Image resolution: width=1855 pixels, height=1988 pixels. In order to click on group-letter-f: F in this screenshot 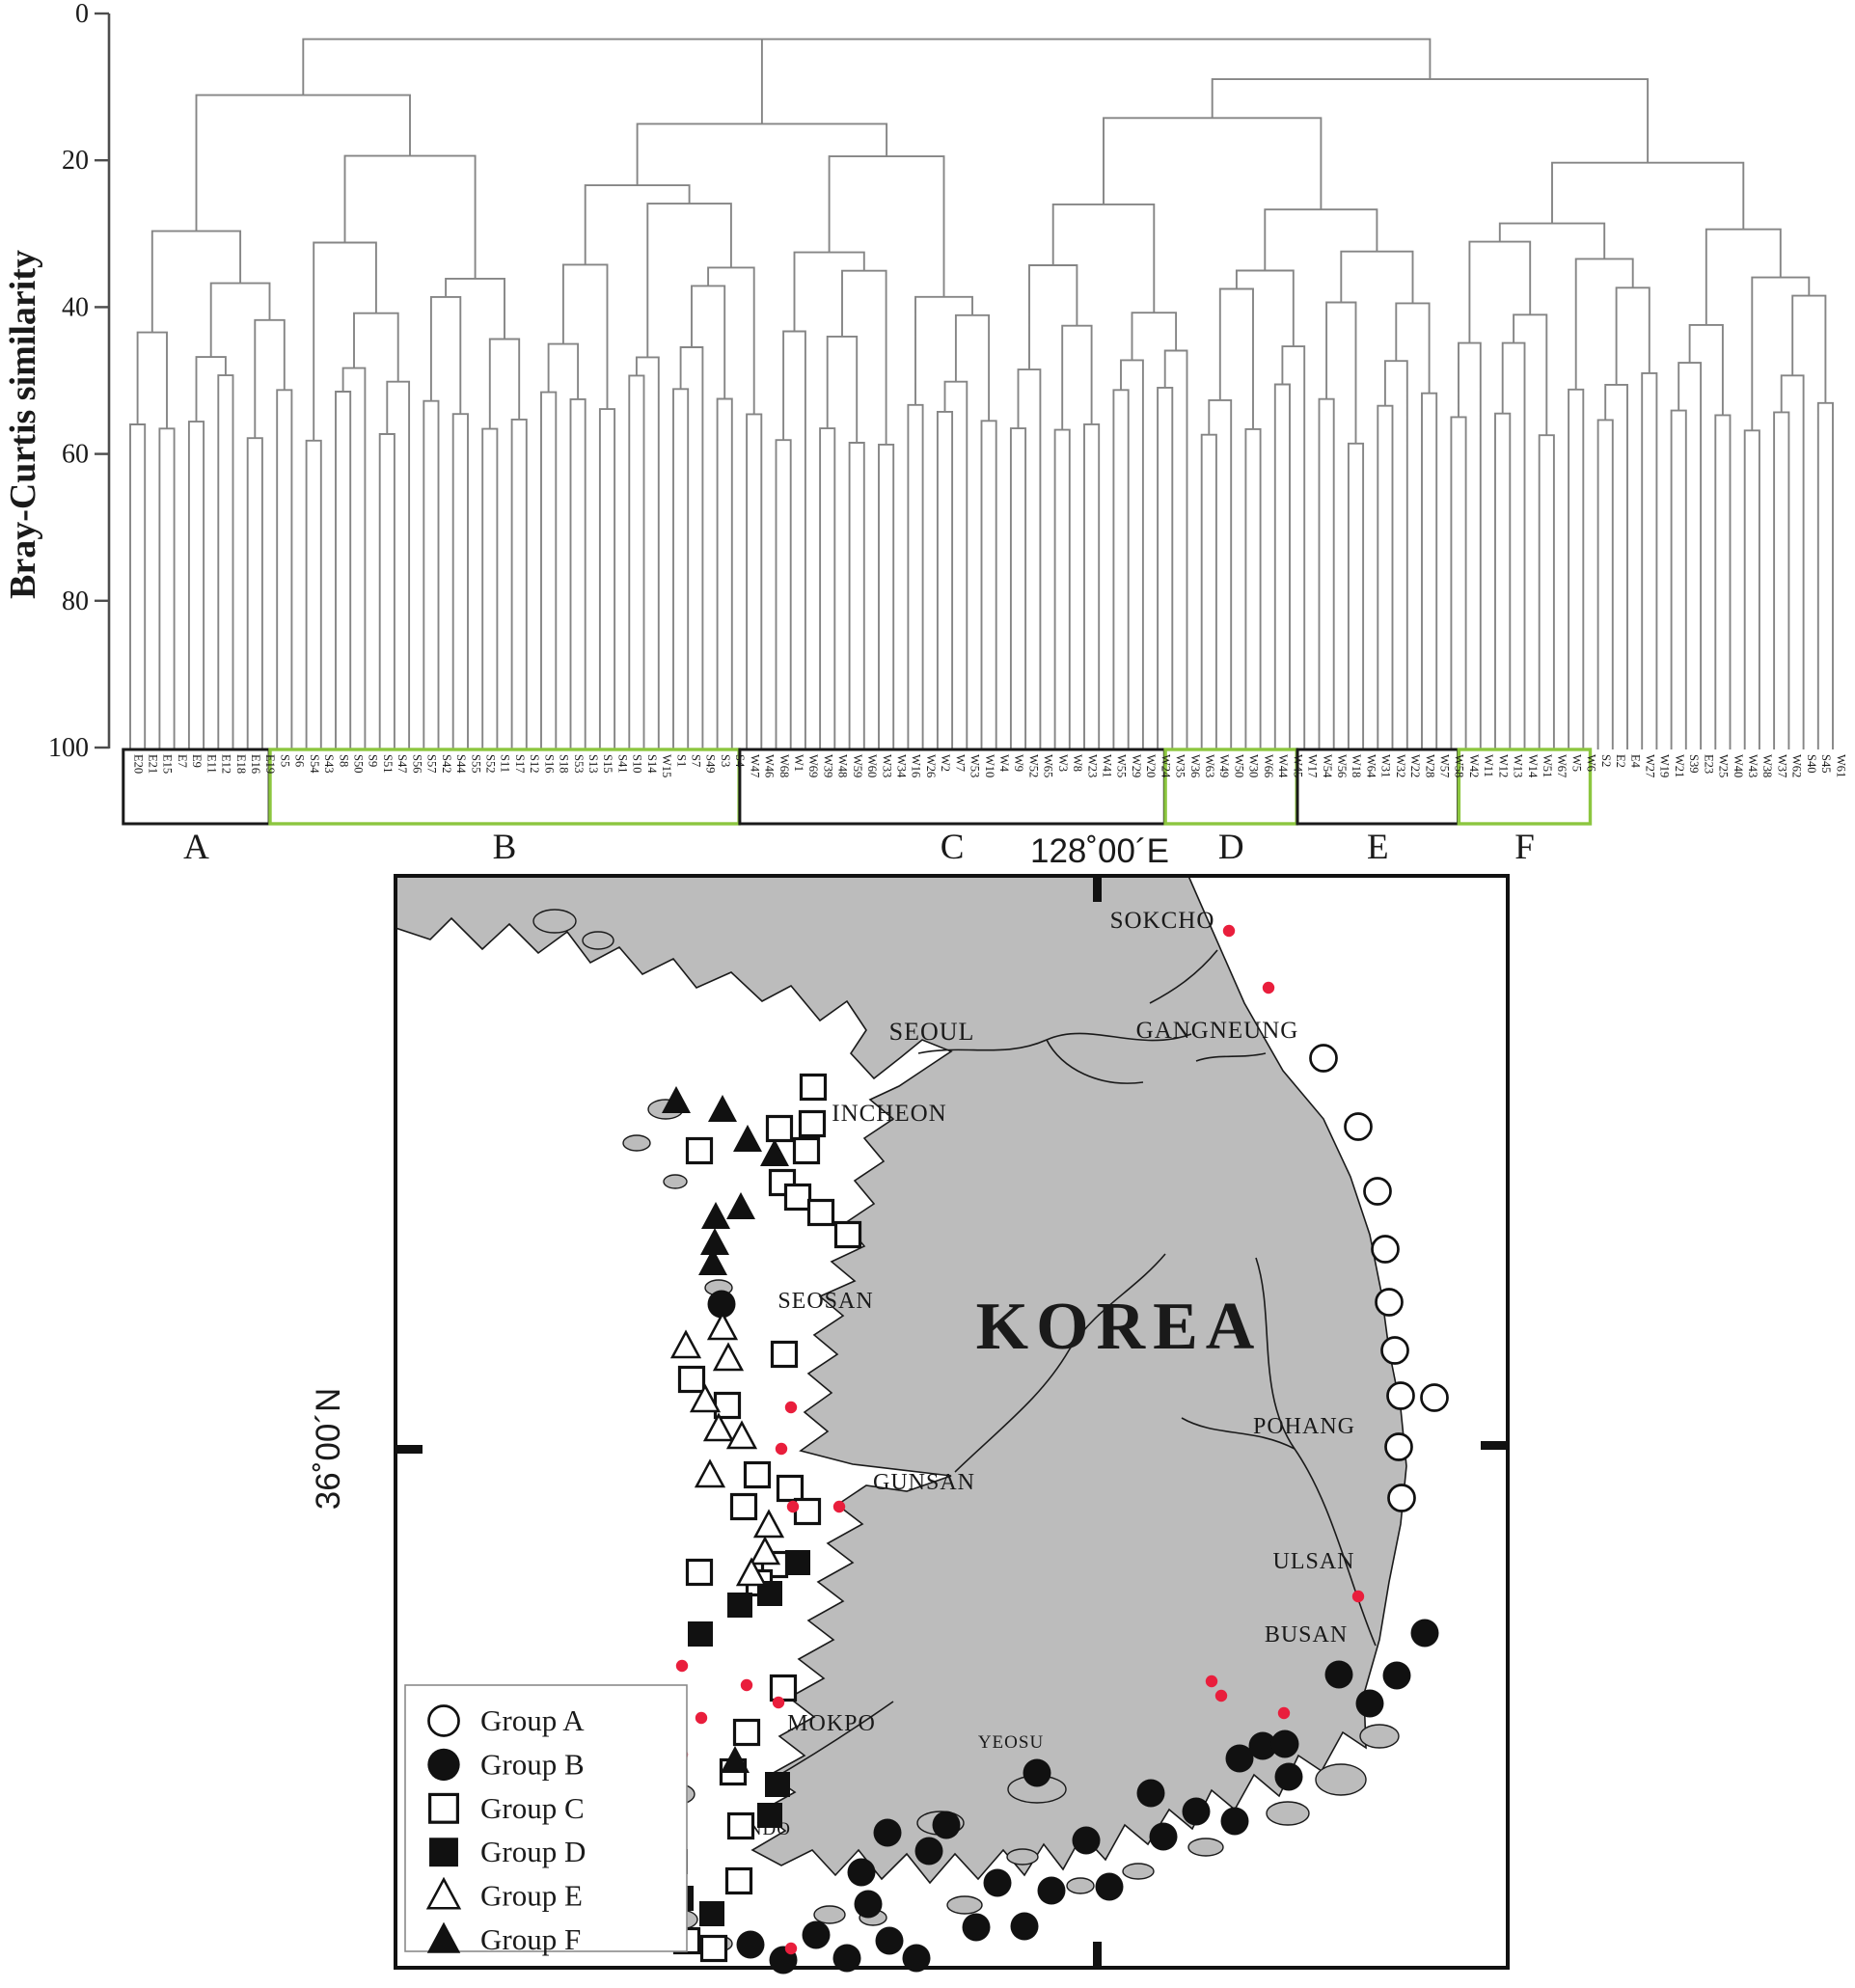, I will do `click(1524, 847)`.